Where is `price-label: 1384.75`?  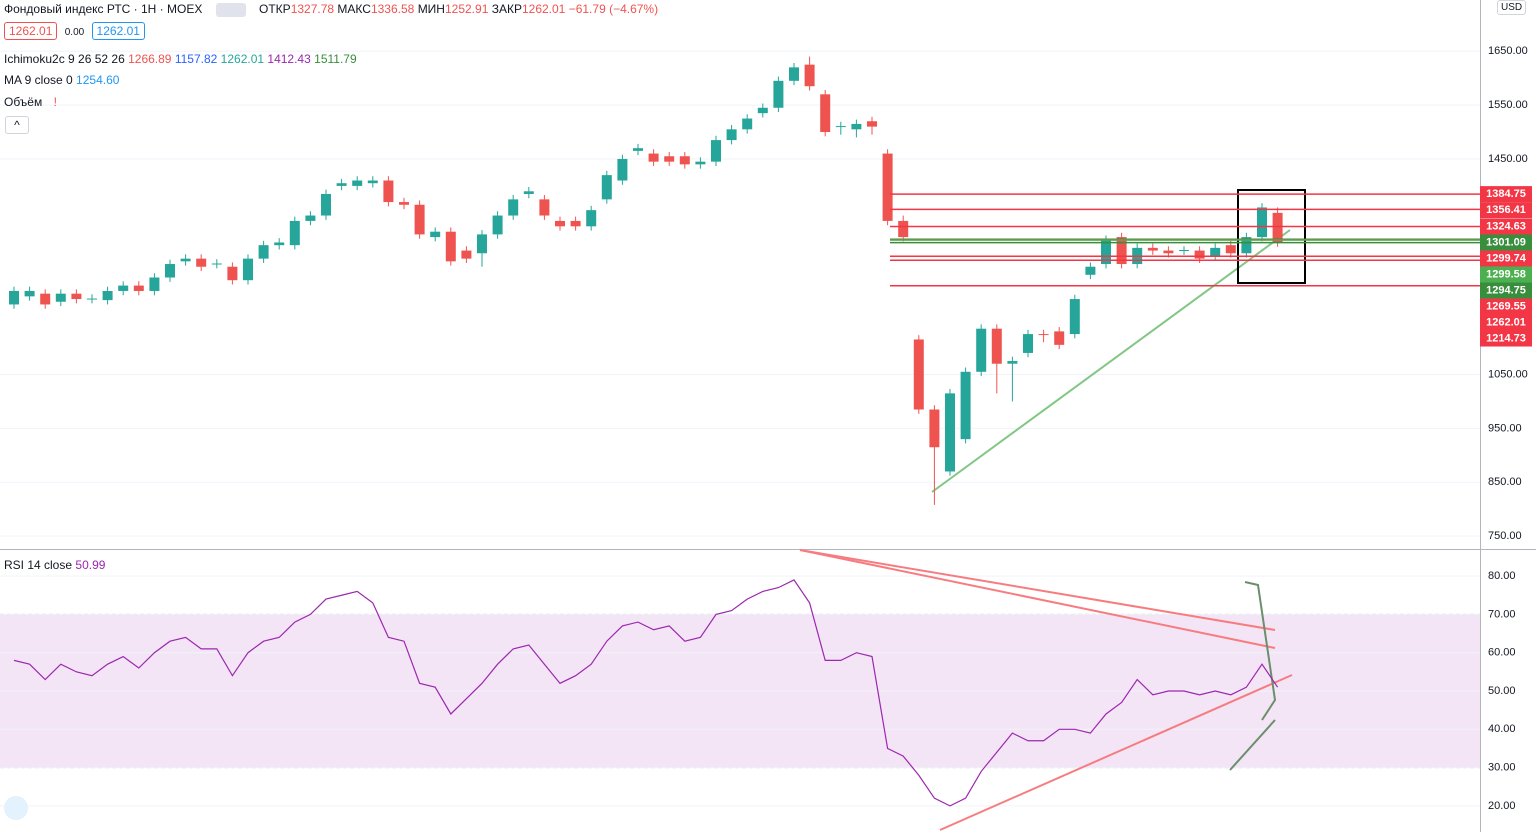 price-label: 1384.75 is located at coordinates (1506, 194).